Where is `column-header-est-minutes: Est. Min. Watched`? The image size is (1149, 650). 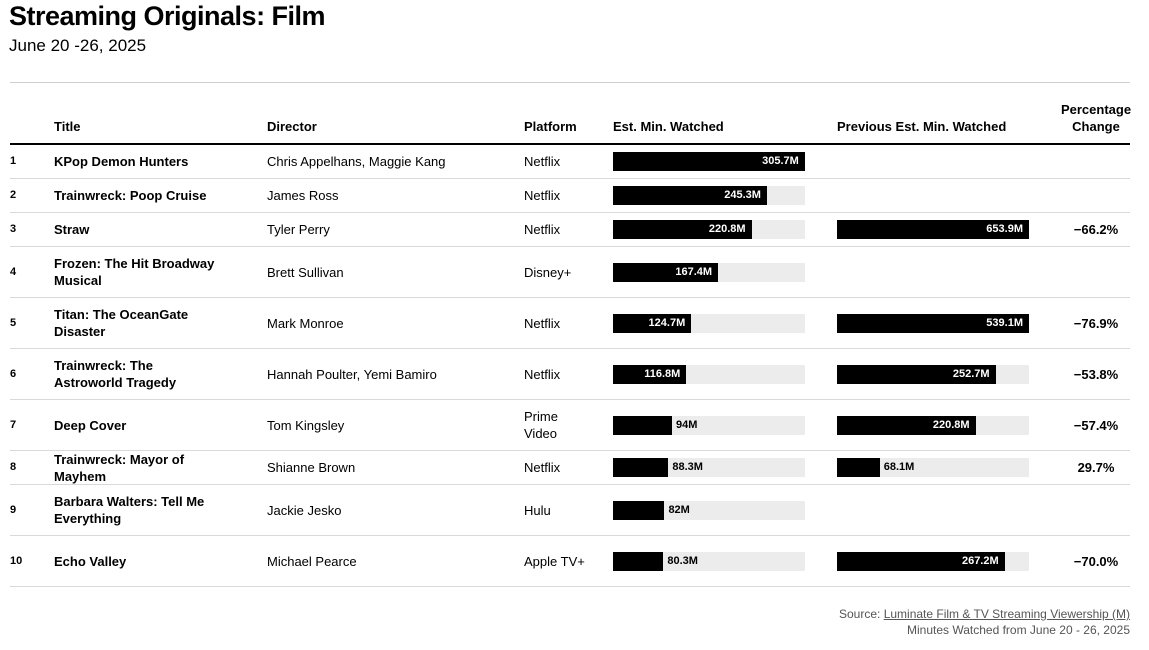
column-header-est-minutes: Est. Min. Watched is located at coordinates (668, 126).